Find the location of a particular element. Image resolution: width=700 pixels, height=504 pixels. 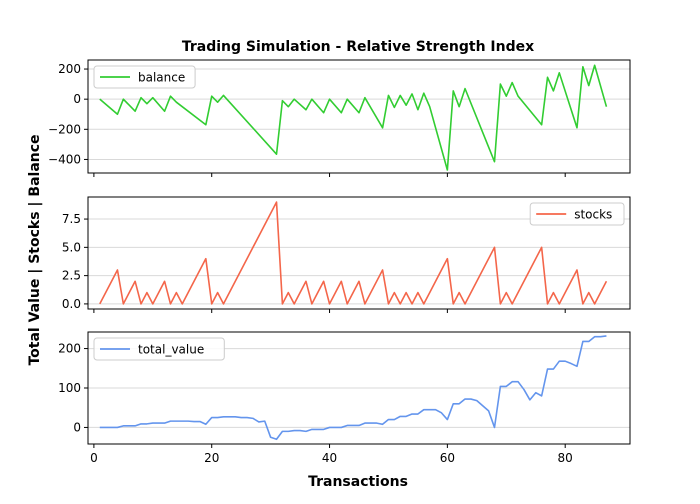

legend-label: stocks is located at coordinates (593, 215).